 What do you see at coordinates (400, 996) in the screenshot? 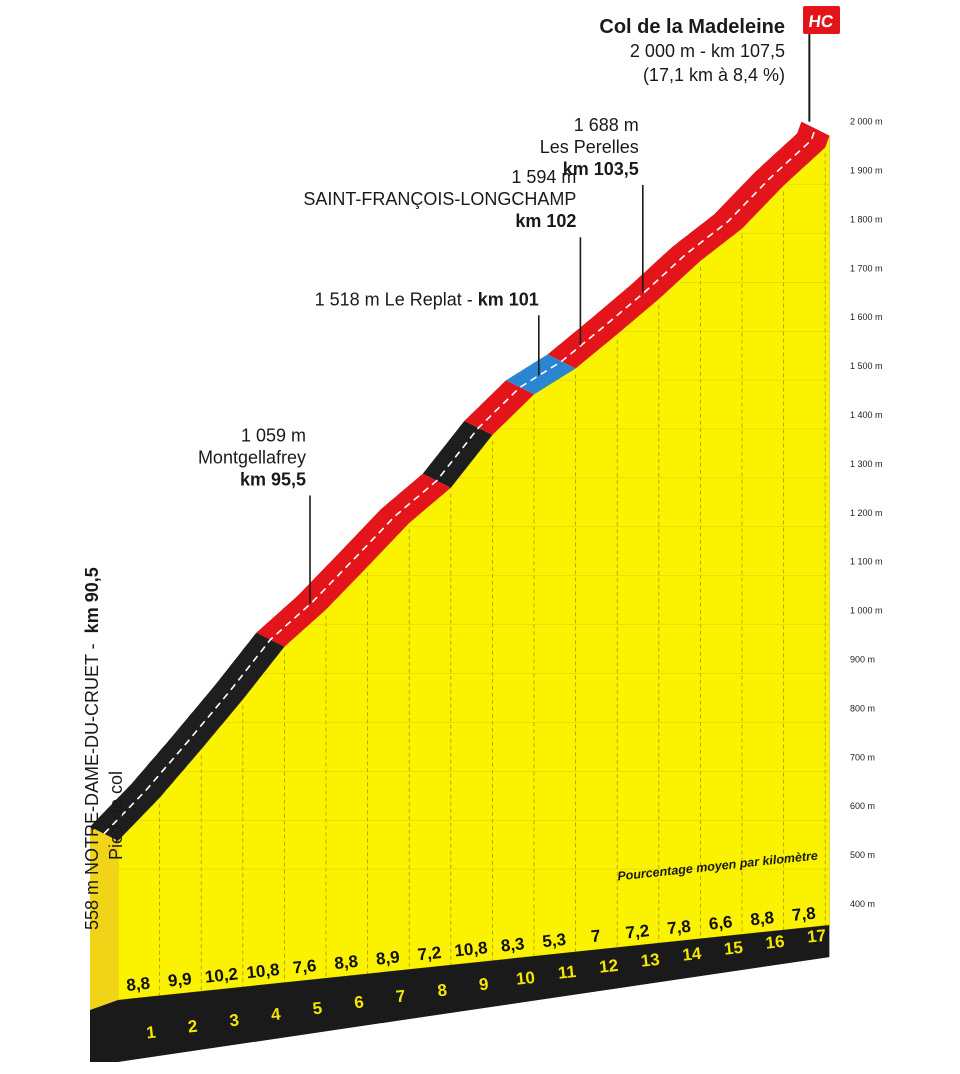
I see `km-label: 7` at bounding box center [400, 996].